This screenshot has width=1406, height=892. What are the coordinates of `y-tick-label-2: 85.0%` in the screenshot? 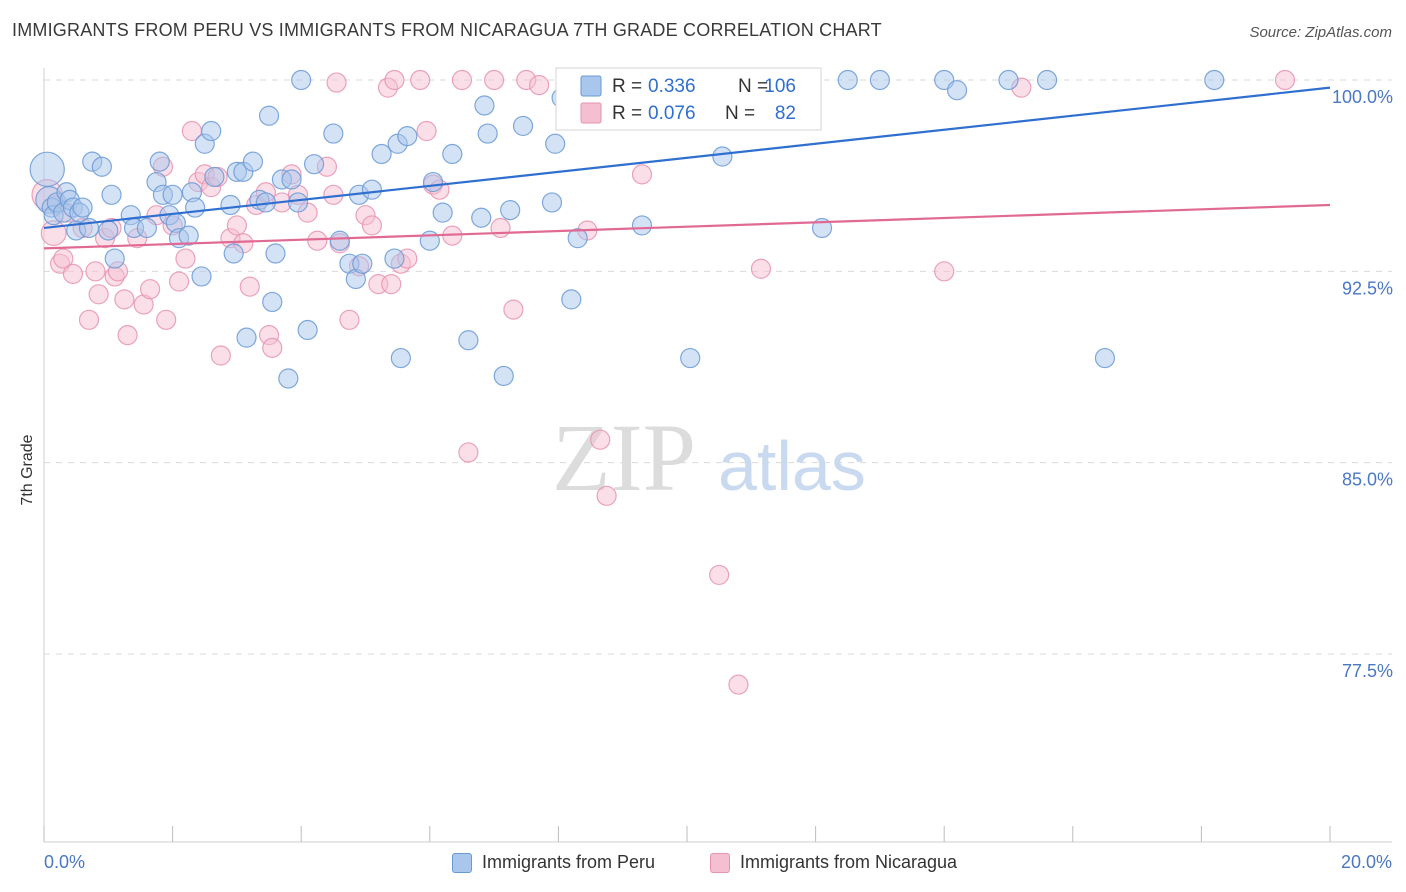 It's located at (1367, 480).